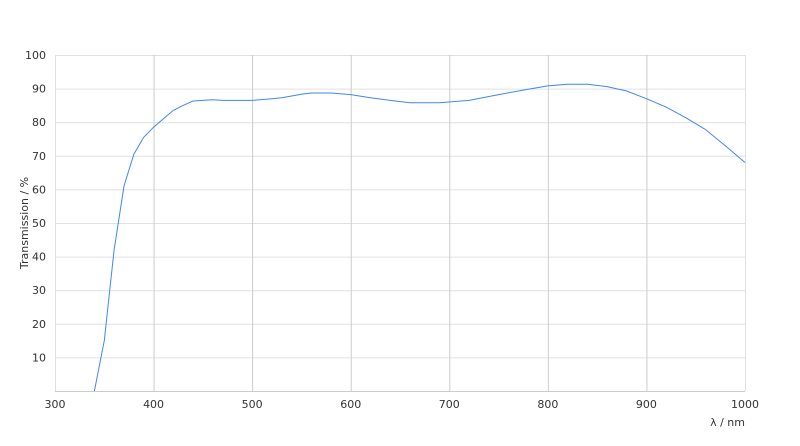 The width and height of the screenshot is (800, 446). I want to click on x-tick-label: 1000, so click(745, 404).